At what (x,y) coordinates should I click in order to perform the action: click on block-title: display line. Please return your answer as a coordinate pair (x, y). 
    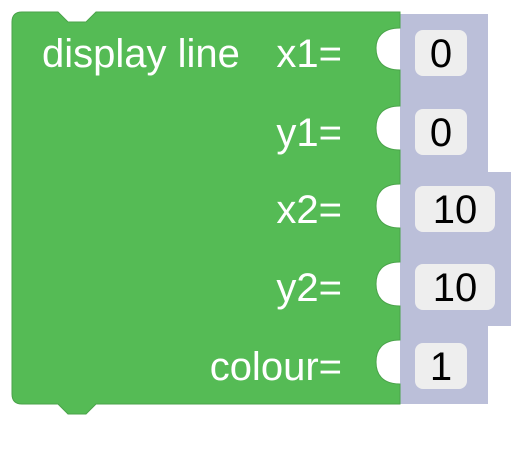
    Looking at the image, I should click on (141, 54).